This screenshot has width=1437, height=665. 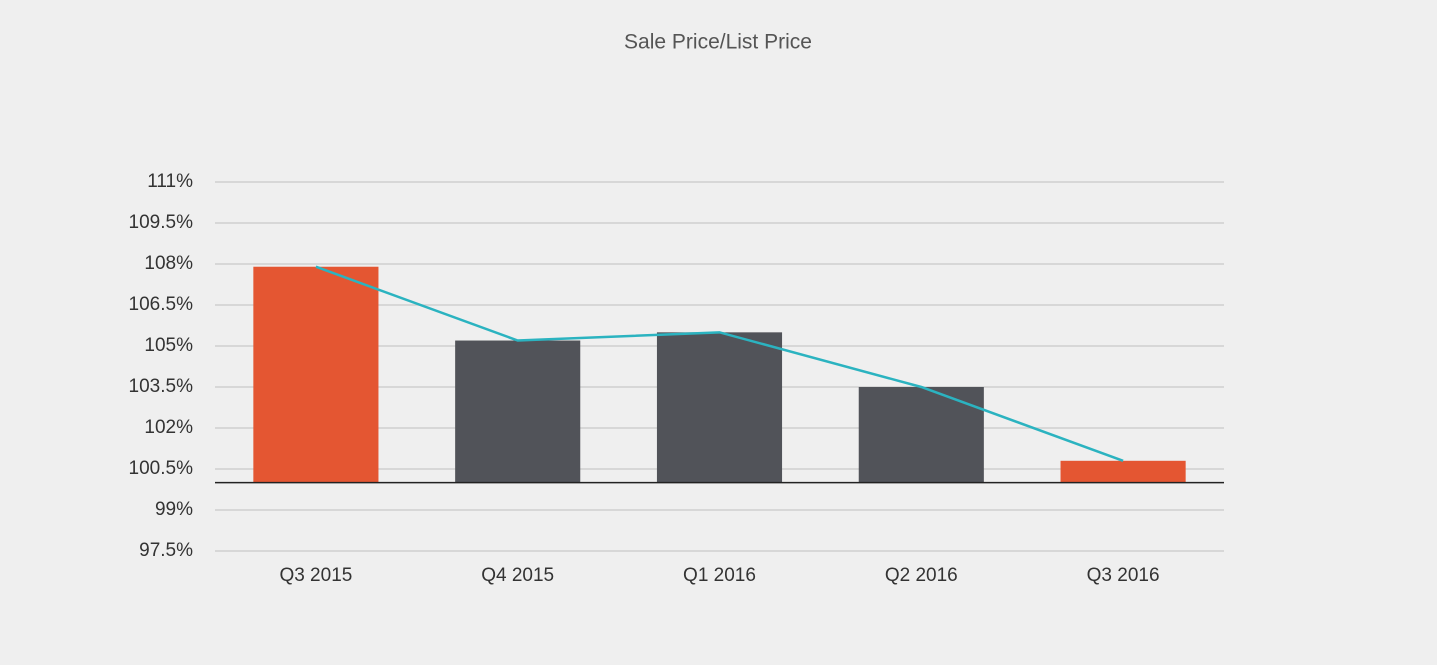 I want to click on y-tick-label: 109.5%, so click(x=161, y=222).